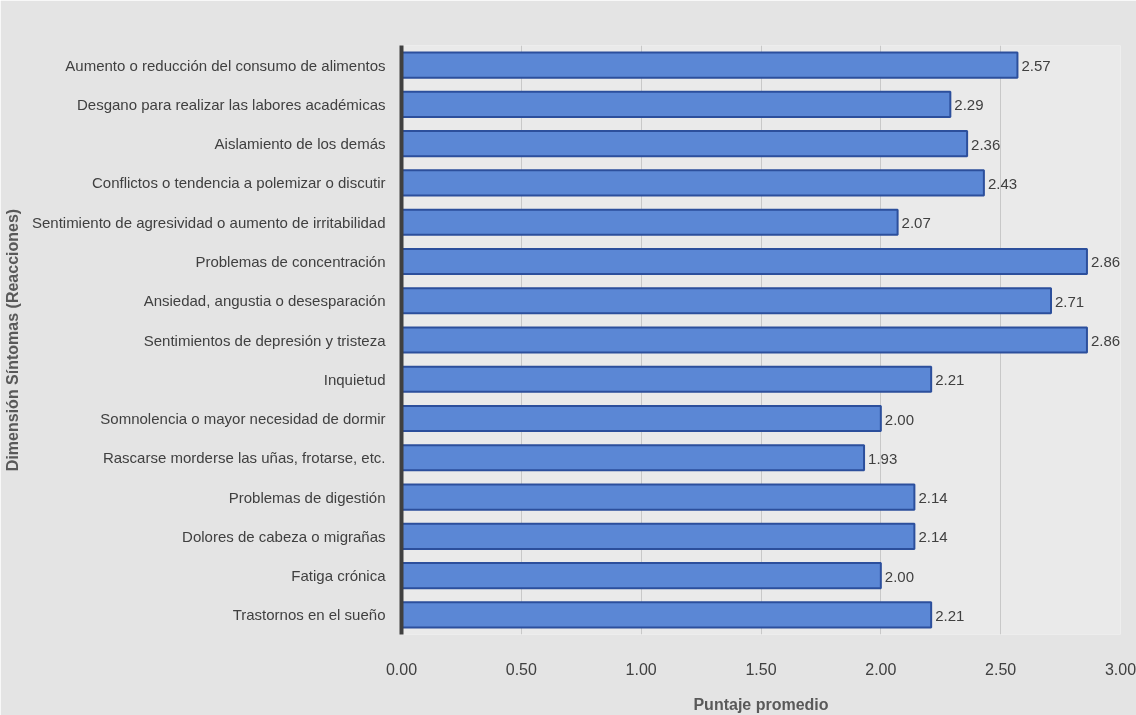 The height and width of the screenshot is (715, 1136). What do you see at coordinates (225, 65) in the screenshot?
I see `y-tick-label: Aumento o reducción del consumo de alimentos` at bounding box center [225, 65].